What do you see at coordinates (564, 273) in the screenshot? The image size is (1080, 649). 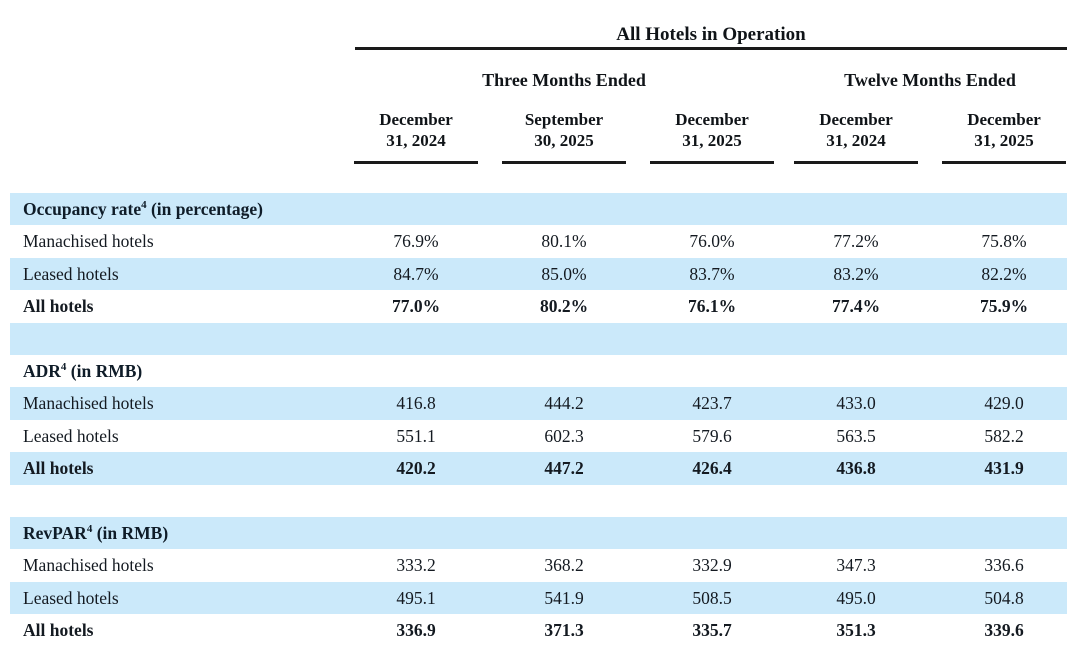 I see `cell-value: 85.0%` at bounding box center [564, 273].